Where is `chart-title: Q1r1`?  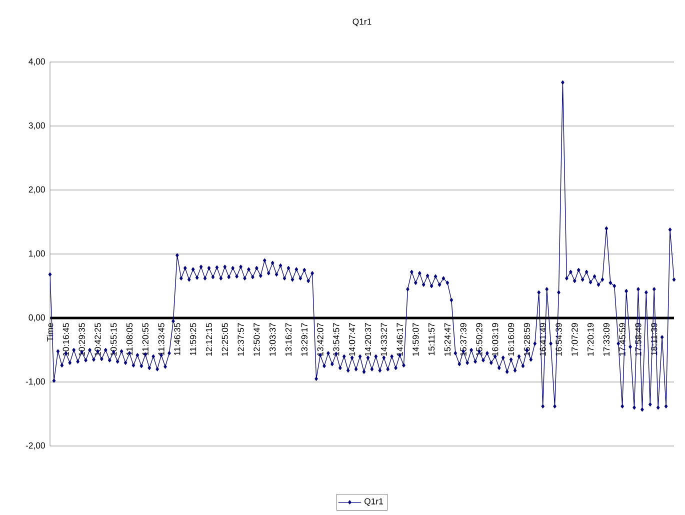 chart-title: Q1r1 is located at coordinates (362, 22).